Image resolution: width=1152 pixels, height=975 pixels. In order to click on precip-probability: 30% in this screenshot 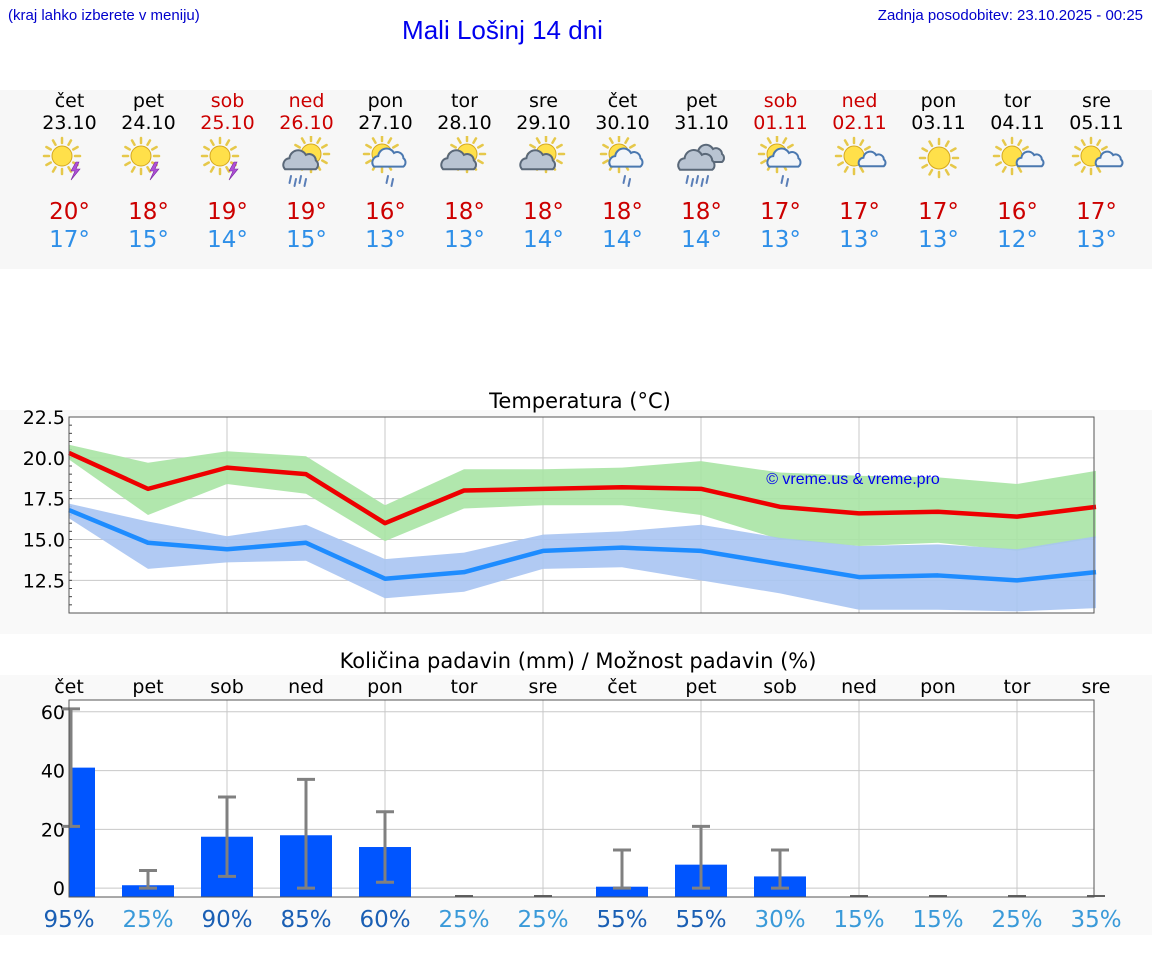, I will do `click(779, 920)`.